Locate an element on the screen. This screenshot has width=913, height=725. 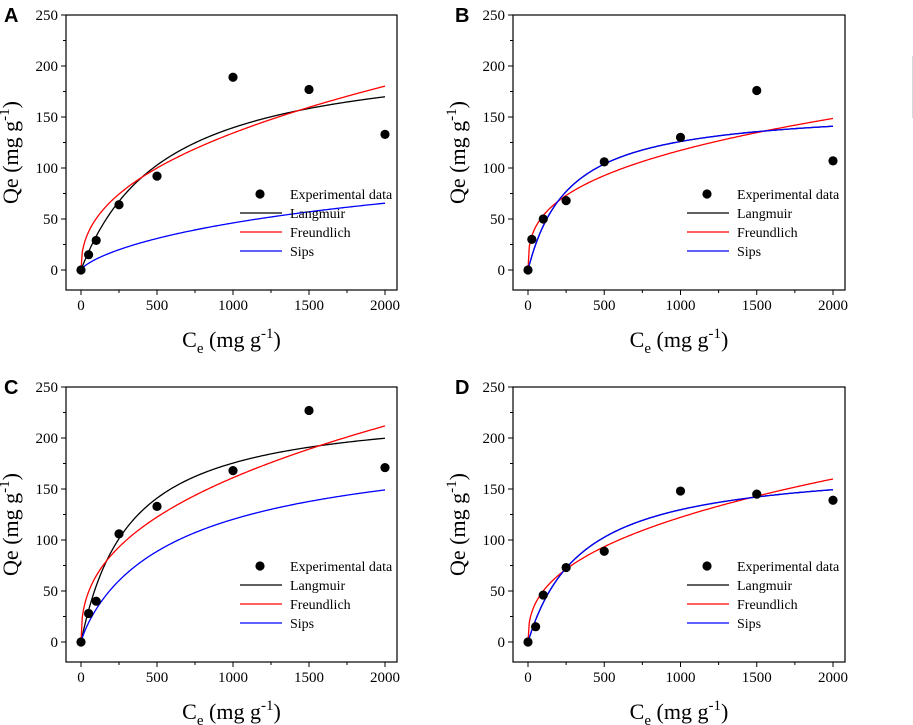
x-axis-title-main: C is located at coordinates (637, 711).